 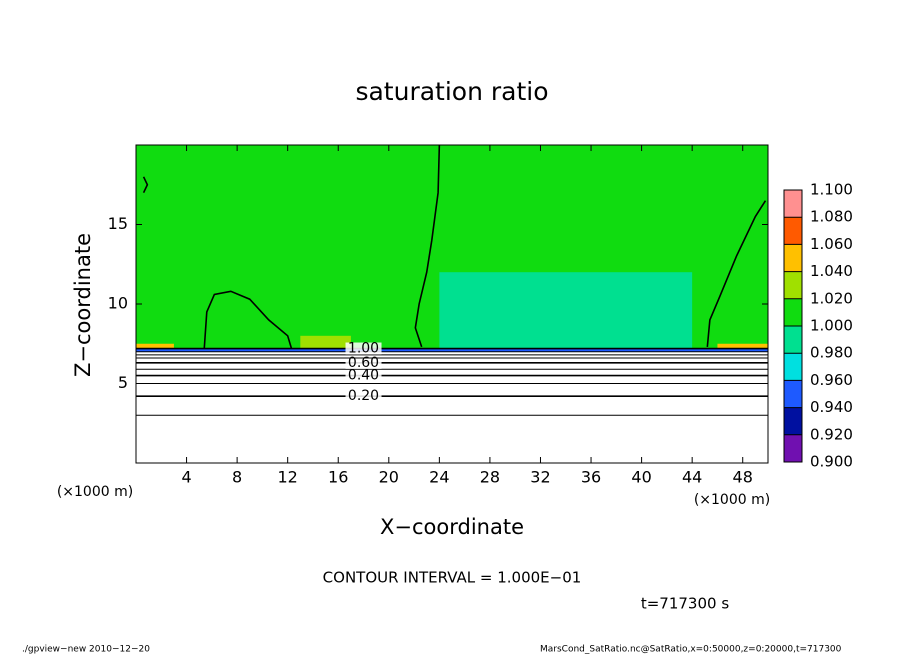 I want to click on x-tick-label: 12, so click(x=288, y=477).